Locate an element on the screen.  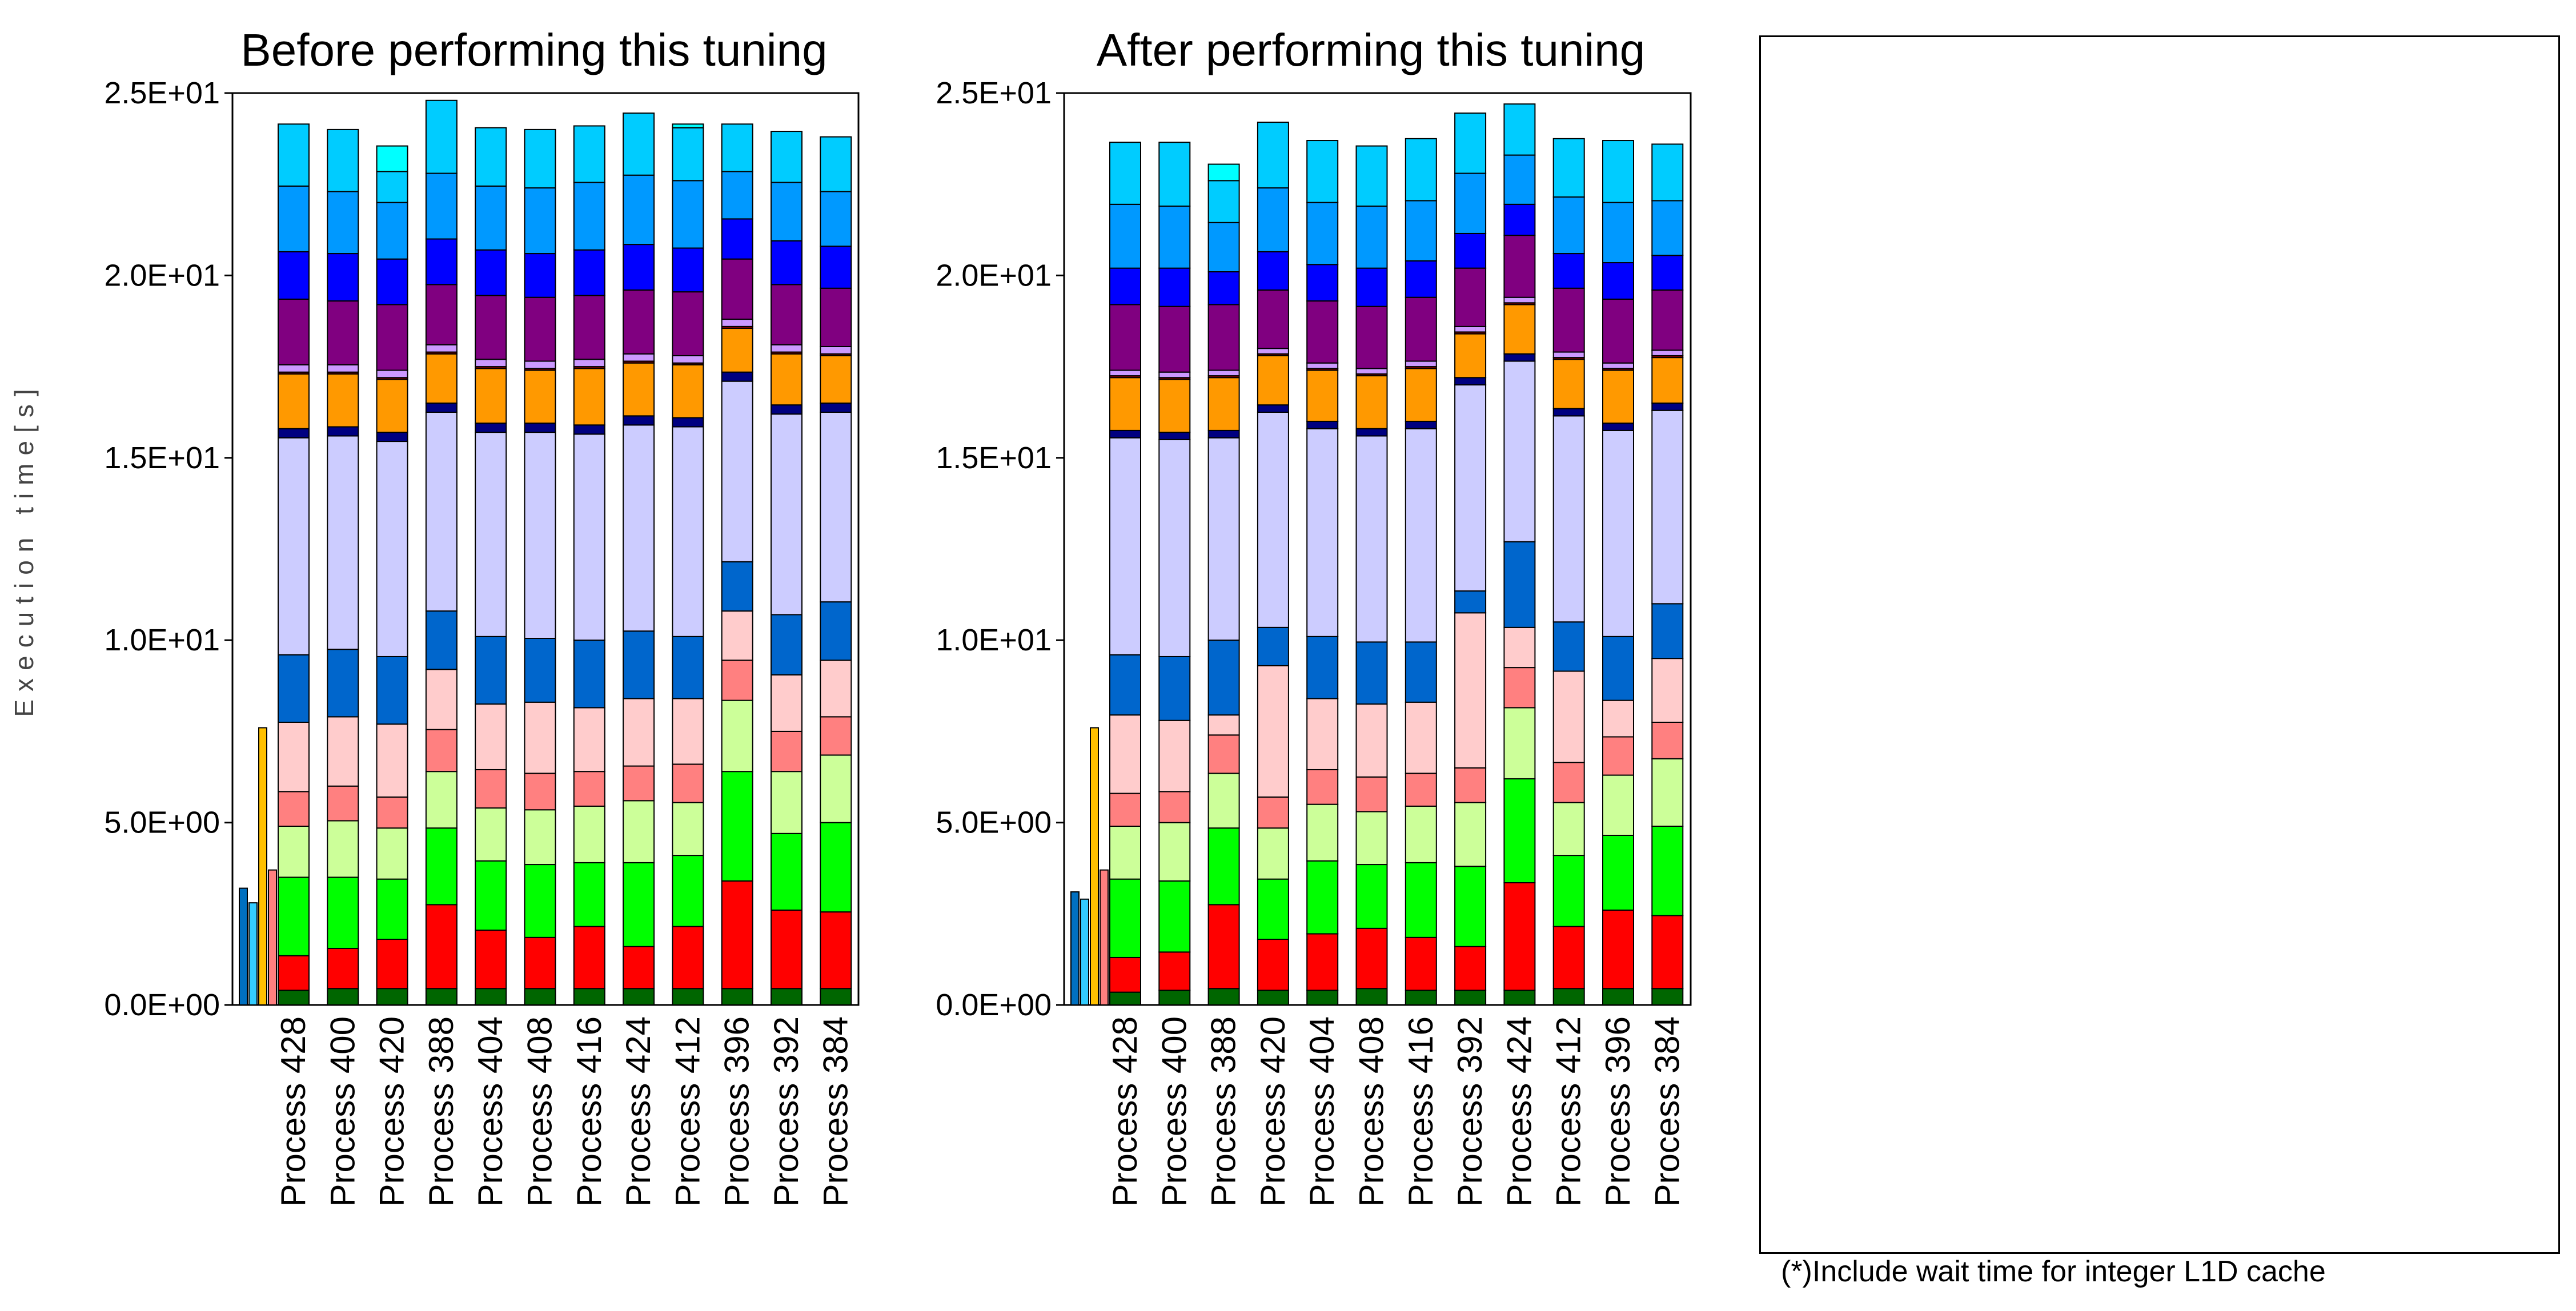
x-tick-label: Process 400 is located at coordinates (342, 1111).